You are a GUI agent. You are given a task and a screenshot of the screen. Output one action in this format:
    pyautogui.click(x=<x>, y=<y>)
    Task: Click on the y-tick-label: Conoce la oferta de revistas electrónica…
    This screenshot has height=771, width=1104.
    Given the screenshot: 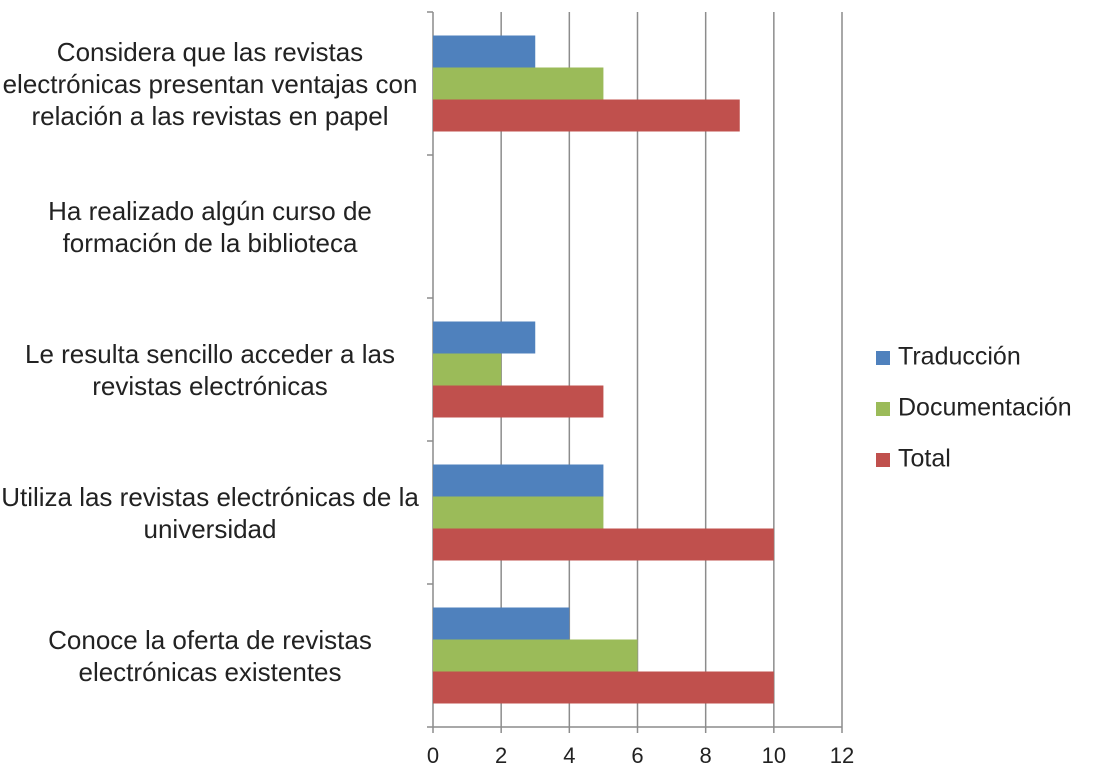 What is the action you would take?
    pyautogui.click(x=210, y=655)
    